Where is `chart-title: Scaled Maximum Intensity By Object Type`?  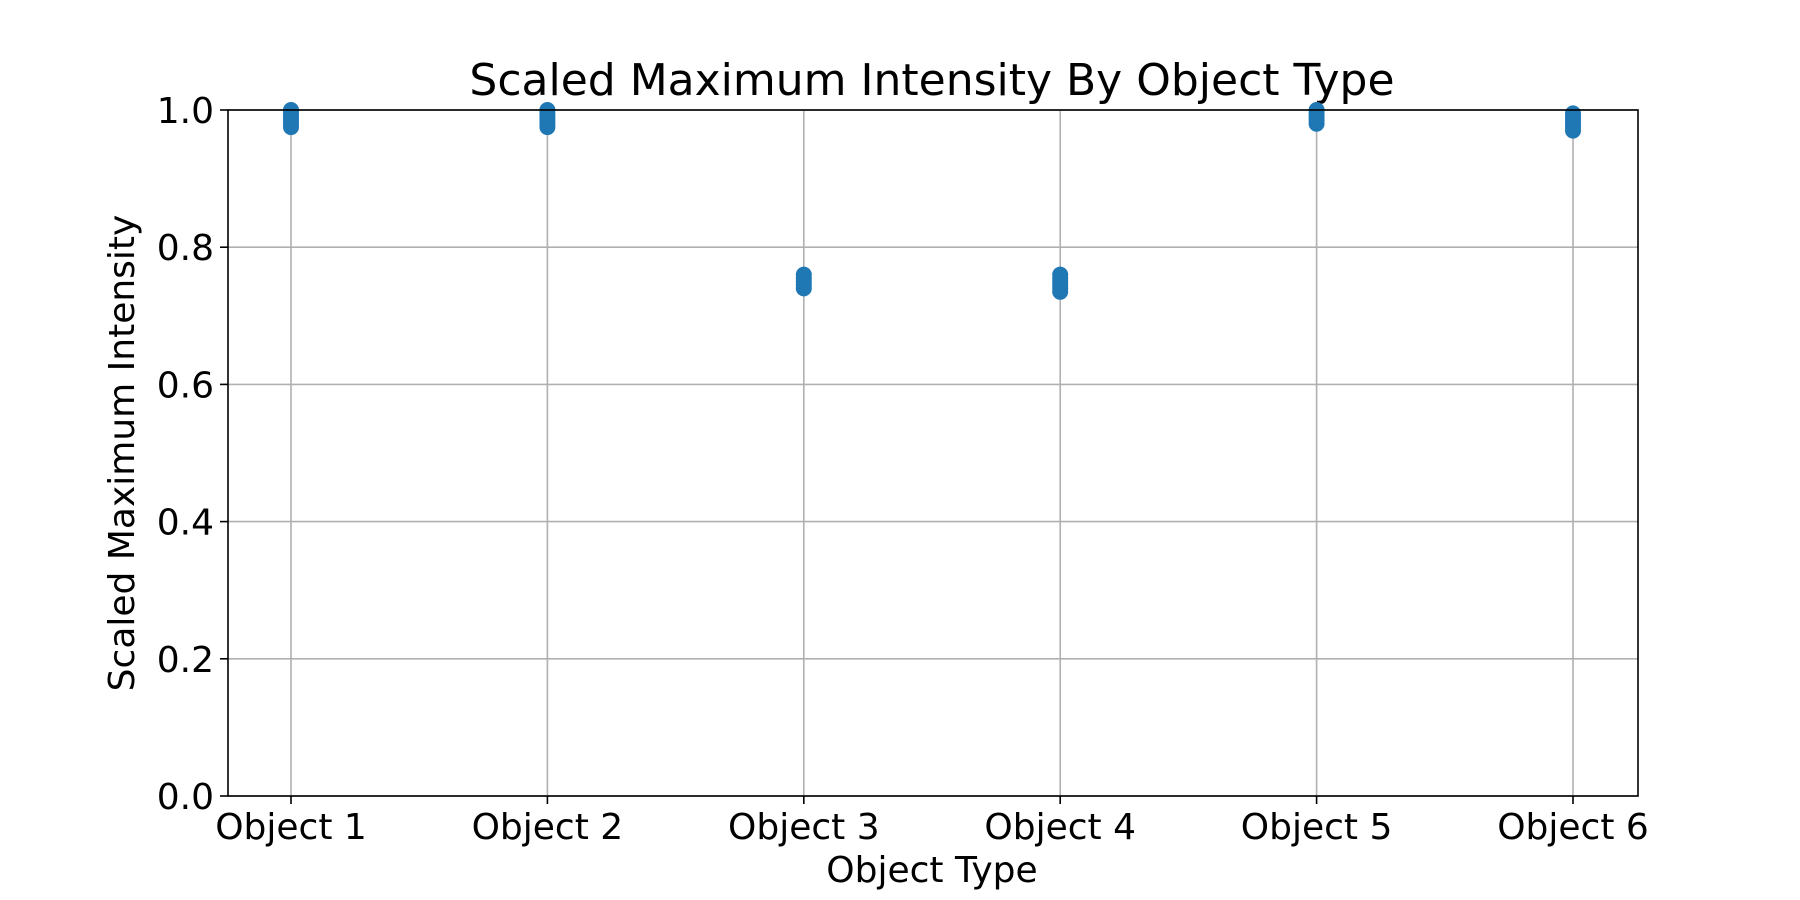
chart-title: Scaled Maximum Intensity By Object Type is located at coordinates (931, 80).